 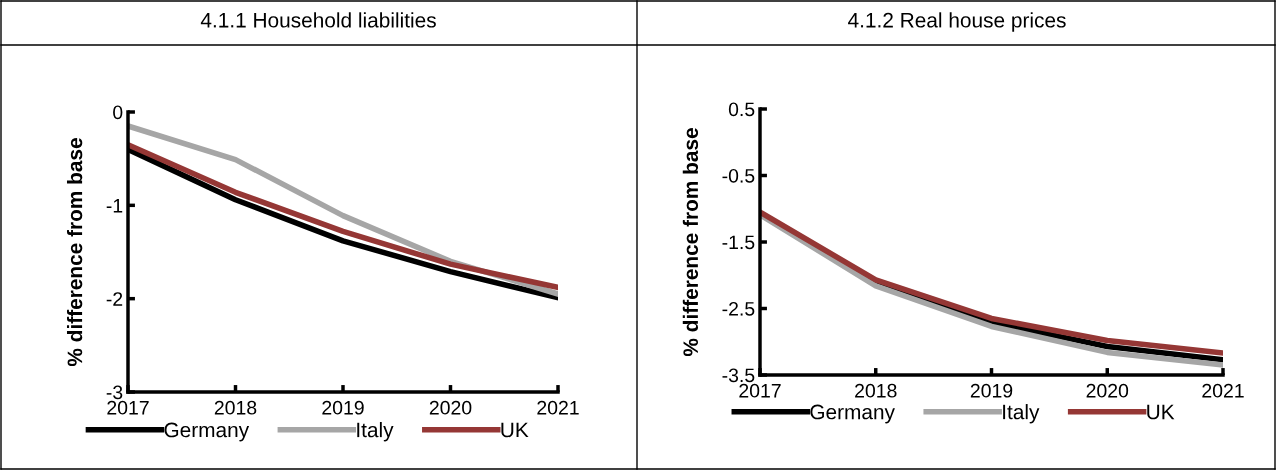 I want to click on y-tick-label: -1, so click(x=114, y=206).